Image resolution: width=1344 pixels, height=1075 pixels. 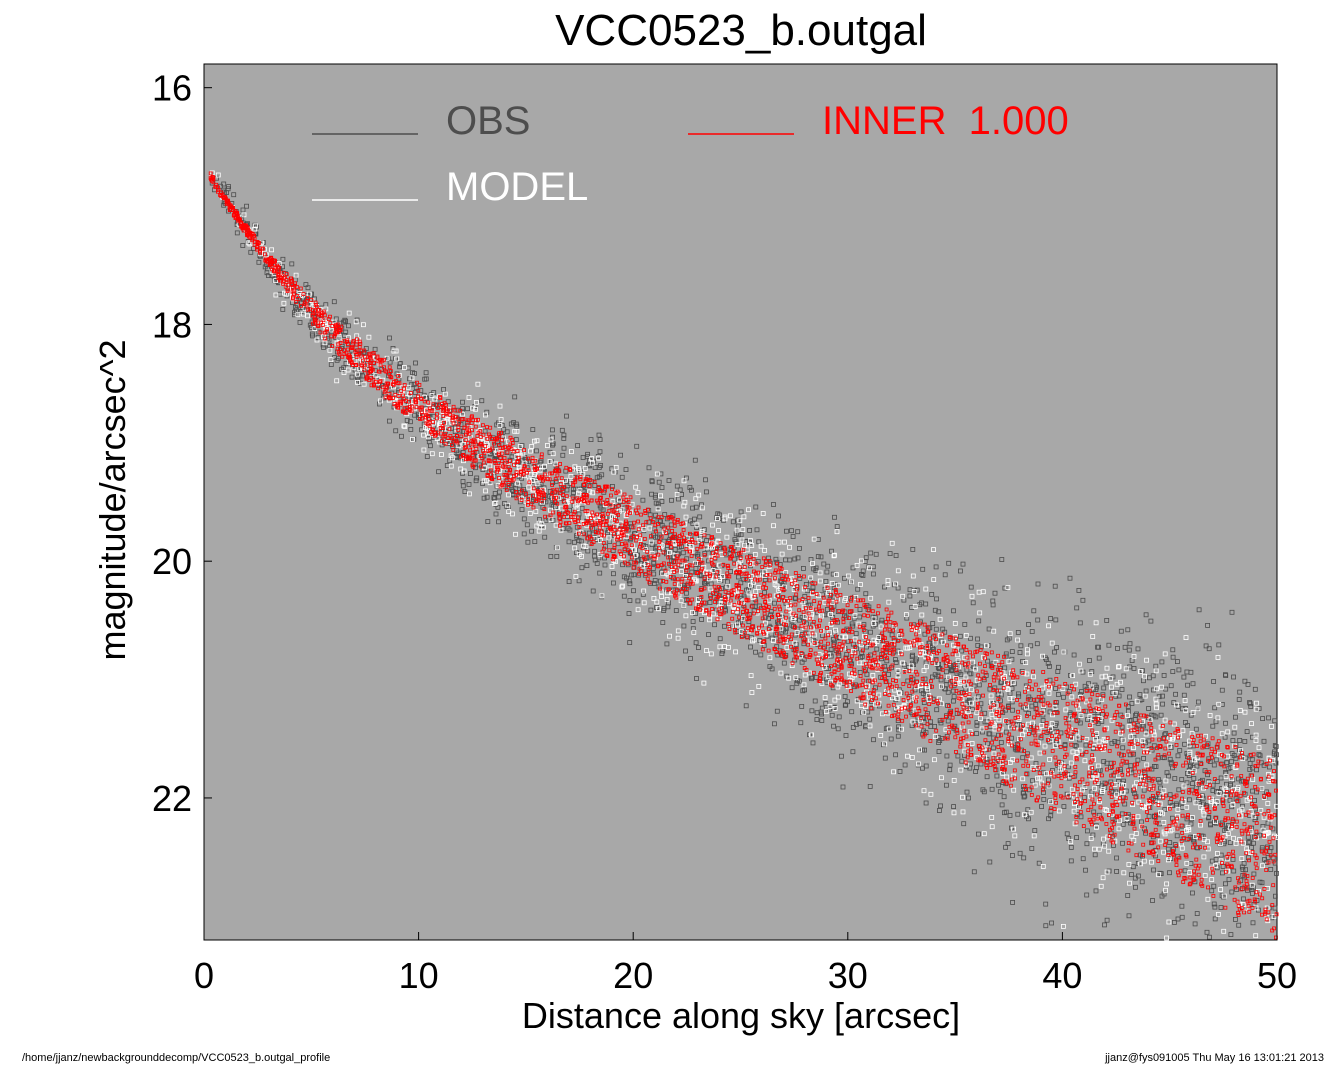 I want to click on chart-title: VCC0523_b.outgal, so click(x=741, y=30).